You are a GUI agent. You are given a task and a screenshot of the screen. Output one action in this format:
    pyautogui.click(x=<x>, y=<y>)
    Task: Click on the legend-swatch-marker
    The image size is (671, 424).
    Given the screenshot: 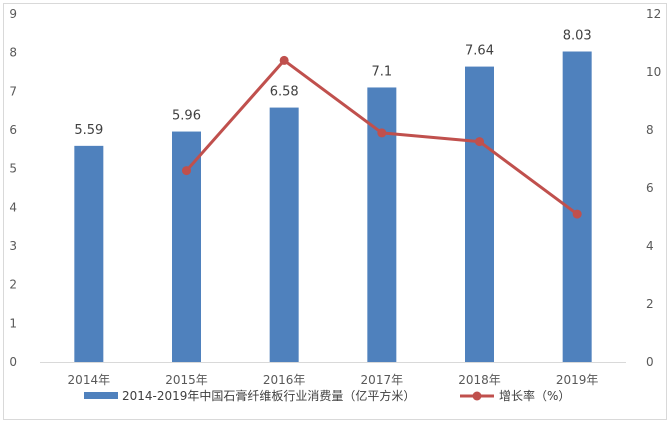 What is the action you would take?
    pyautogui.click(x=477, y=396)
    